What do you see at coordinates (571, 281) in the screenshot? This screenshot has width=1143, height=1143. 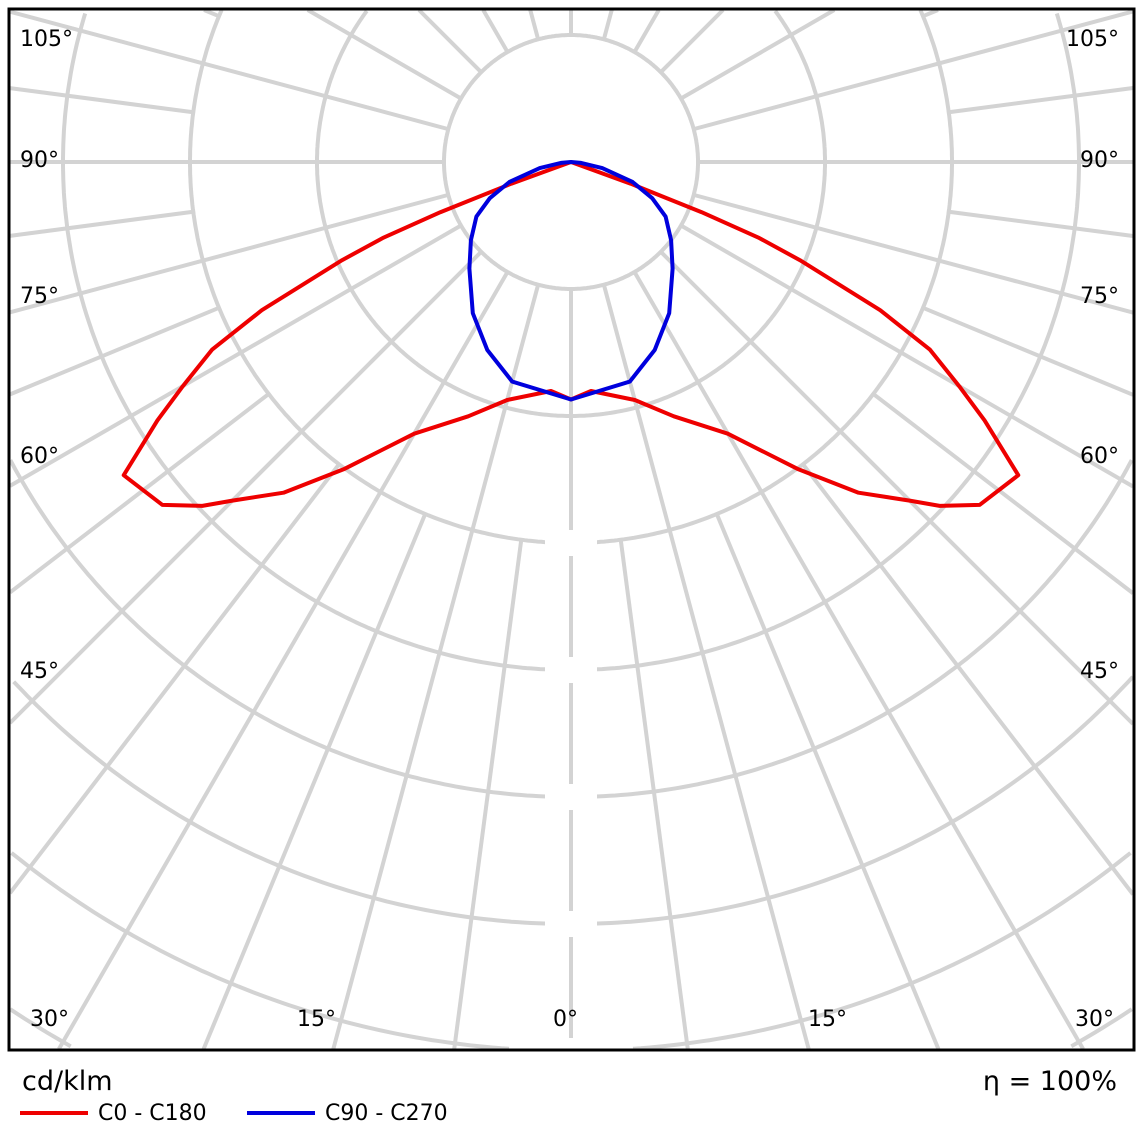 I see `curve-c90-c270` at bounding box center [571, 281].